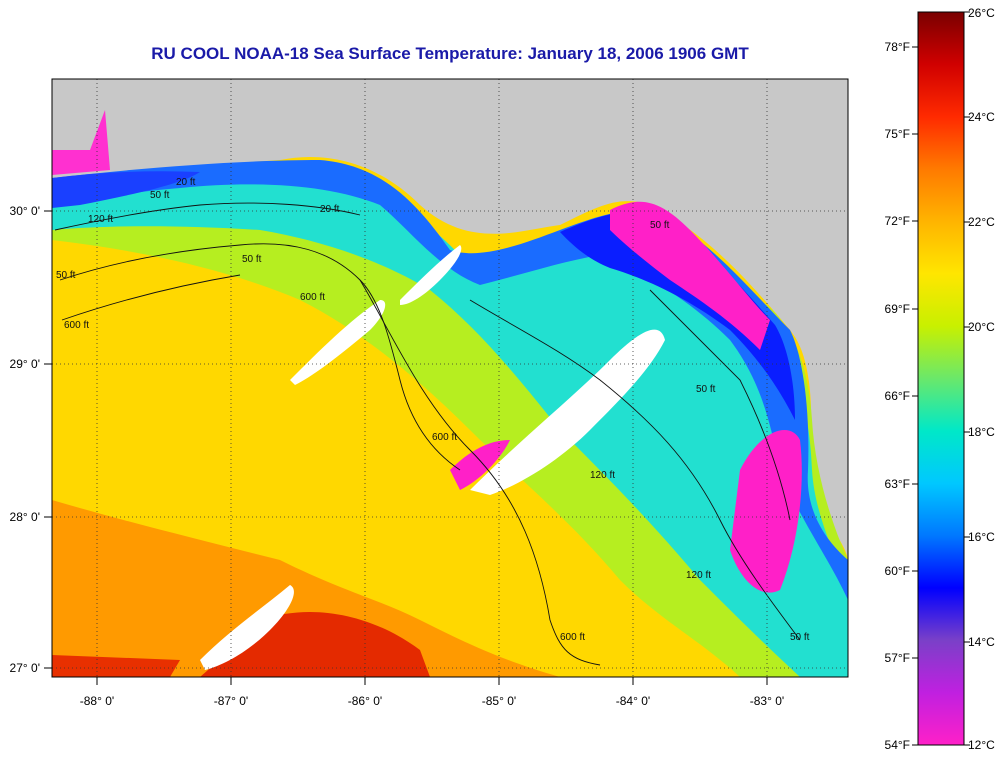 The image size is (1008, 761). Describe the element at coordinates (97, 701) in the screenshot. I see `lon-tick-label: -88° 0'` at that location.